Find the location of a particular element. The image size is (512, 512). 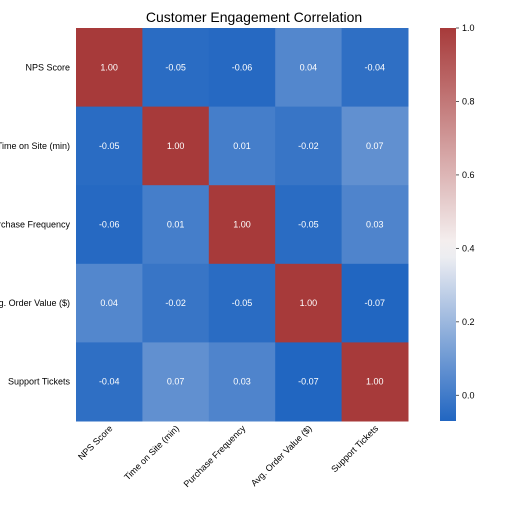

x-tick-label: Avg. Order Value ($) is located at coordinates (281, 455).